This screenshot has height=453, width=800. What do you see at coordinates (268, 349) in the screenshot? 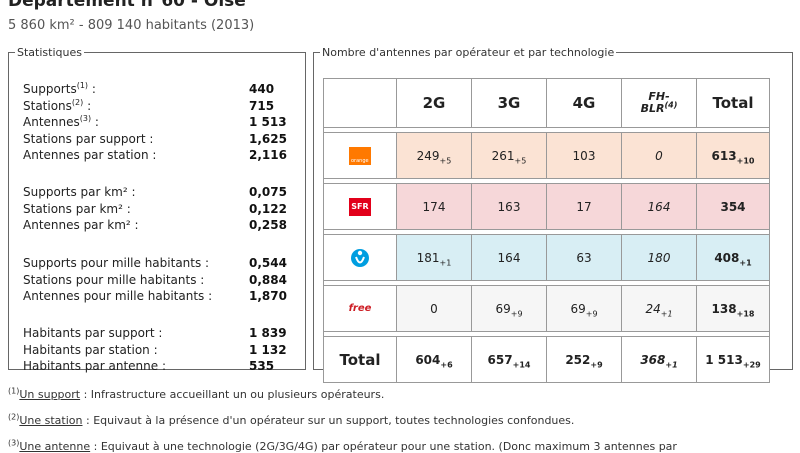
I see `stat-value: 1 132` at bounding box center [268, 349].